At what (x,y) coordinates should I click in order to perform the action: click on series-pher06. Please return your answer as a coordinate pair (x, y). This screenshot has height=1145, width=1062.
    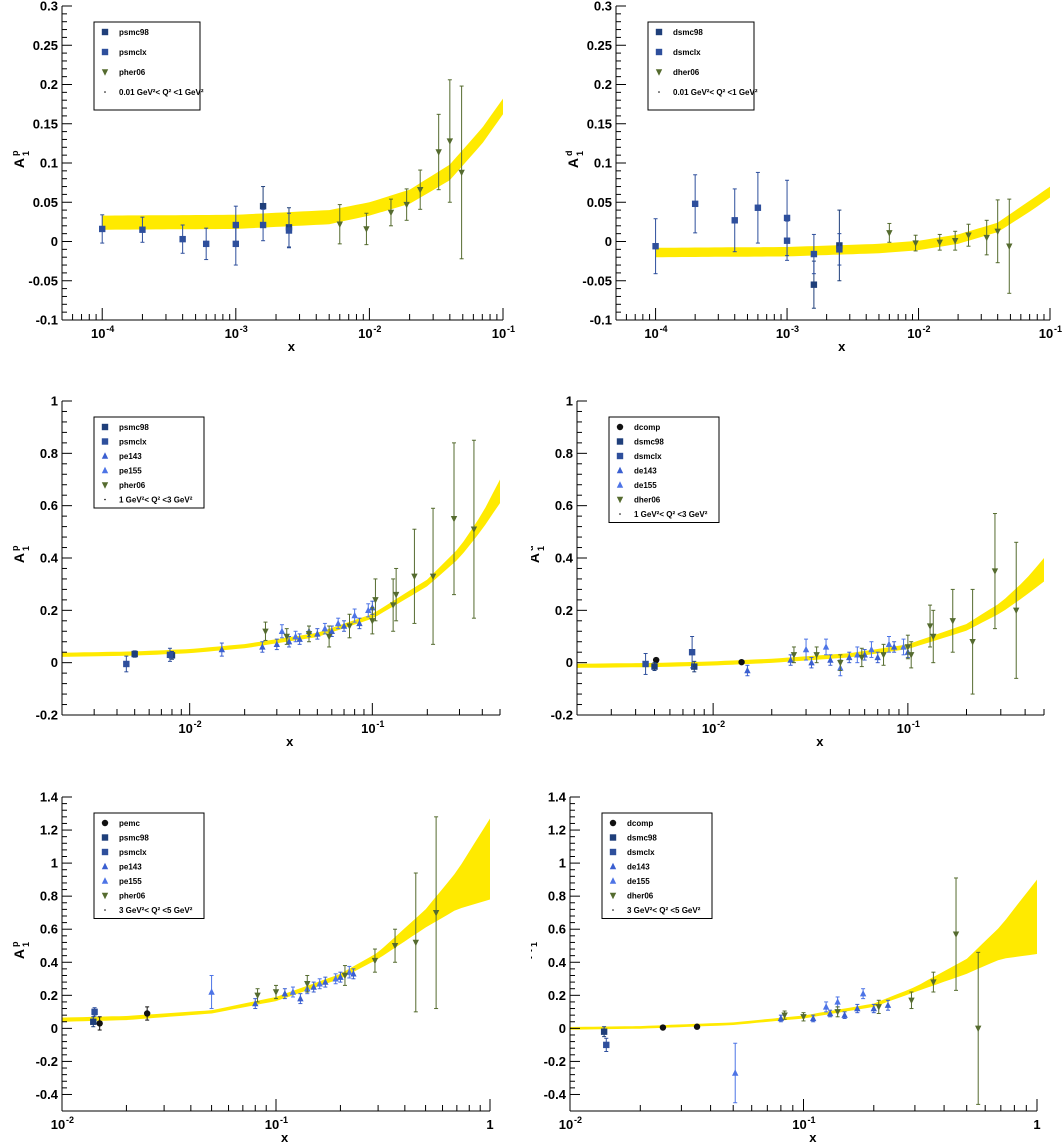
    Looking at the image, I should click on (370, 543).